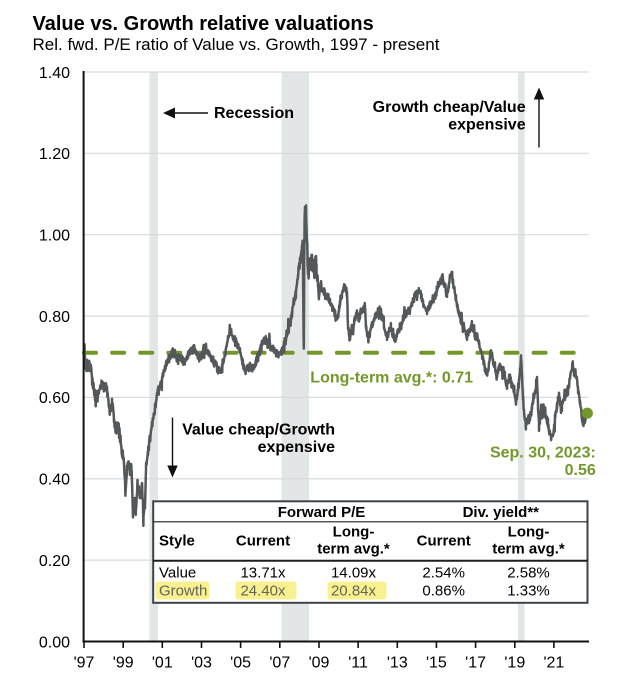 The height and width of the screenshot is (691, 640). I want to click on svg-text: 1.20, so click(54, 154).